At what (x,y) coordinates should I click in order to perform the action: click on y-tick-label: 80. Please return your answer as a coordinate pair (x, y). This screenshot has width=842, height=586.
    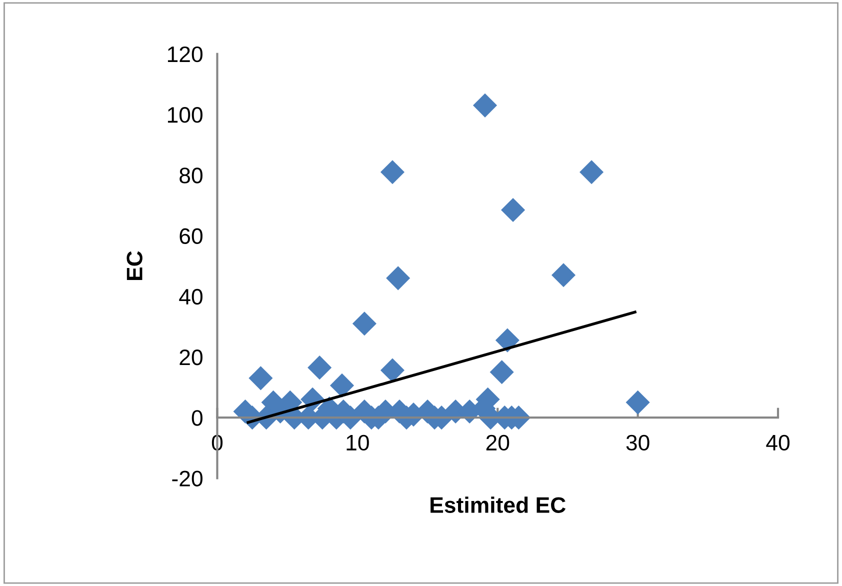
    Looking at the image, I should click on (191, 176).